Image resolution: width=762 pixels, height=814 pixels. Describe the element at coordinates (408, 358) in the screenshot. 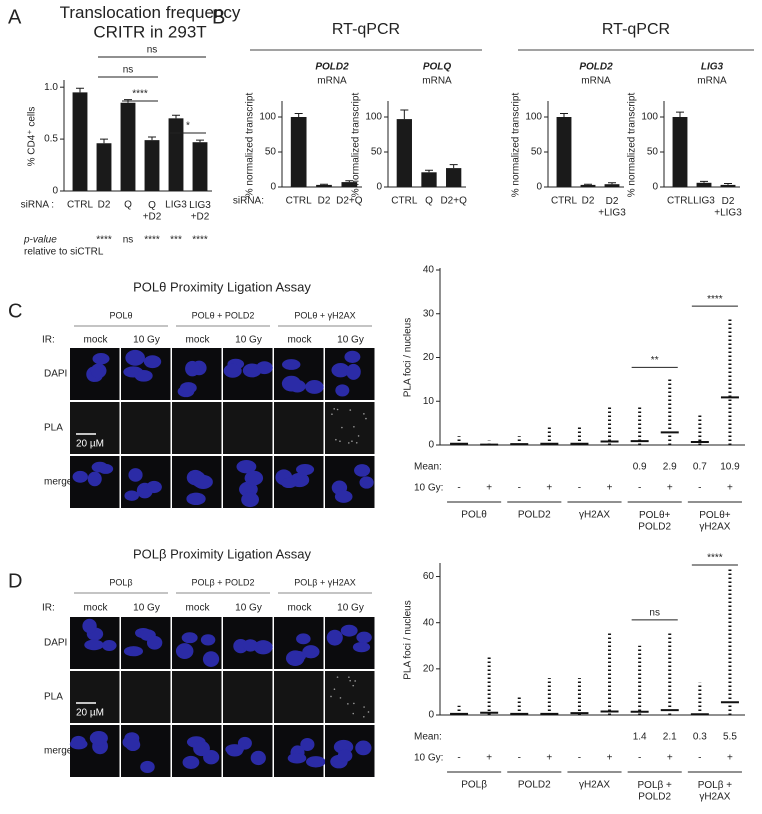

I see `y-axis-label: PLA foci / nucleus` at that location.